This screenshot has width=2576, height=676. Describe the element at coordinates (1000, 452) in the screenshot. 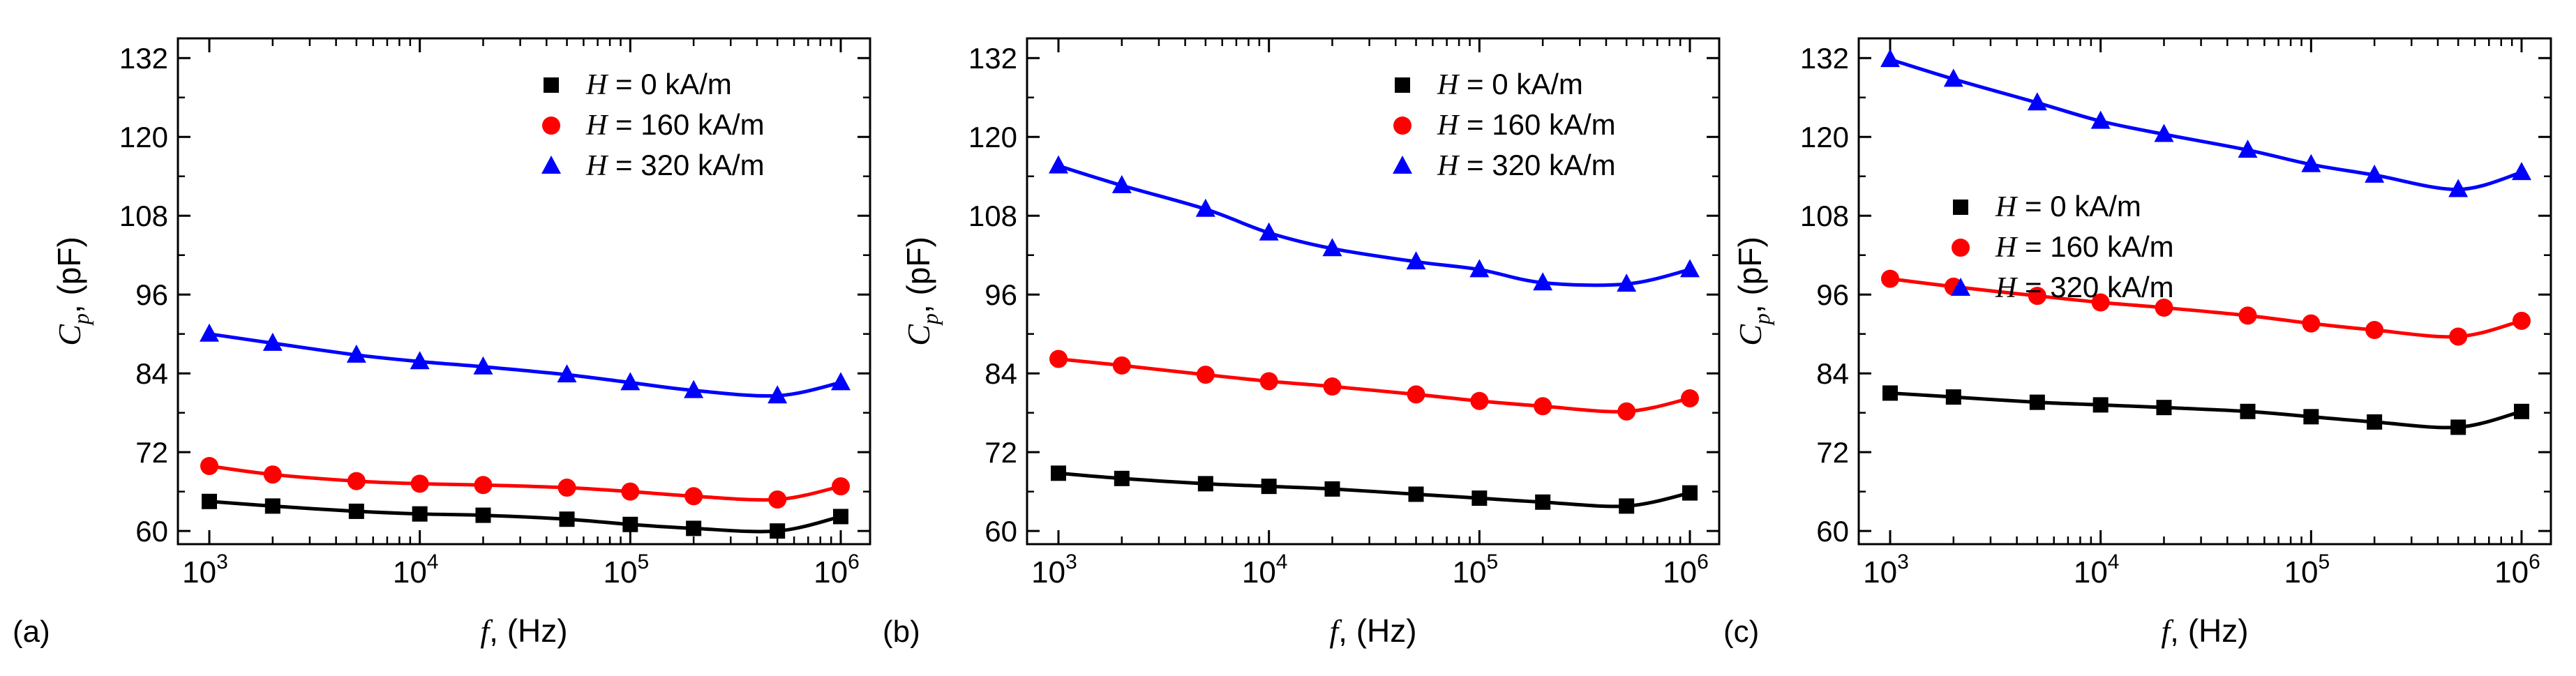

I see `y-tick-label: 72` at that location.